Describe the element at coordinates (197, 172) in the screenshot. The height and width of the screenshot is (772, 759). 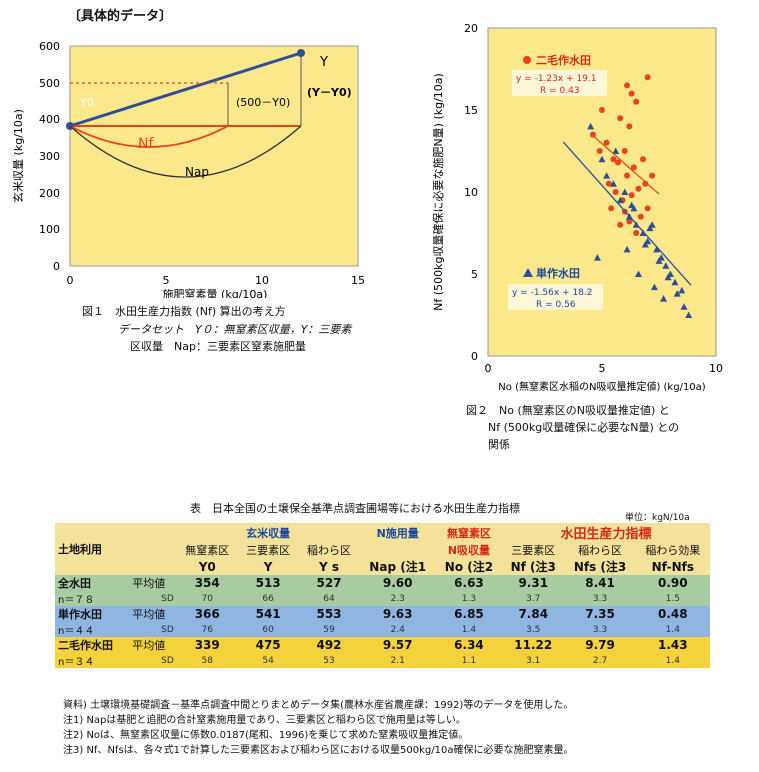
I see `fig1-label-nap: Nap` at that location.